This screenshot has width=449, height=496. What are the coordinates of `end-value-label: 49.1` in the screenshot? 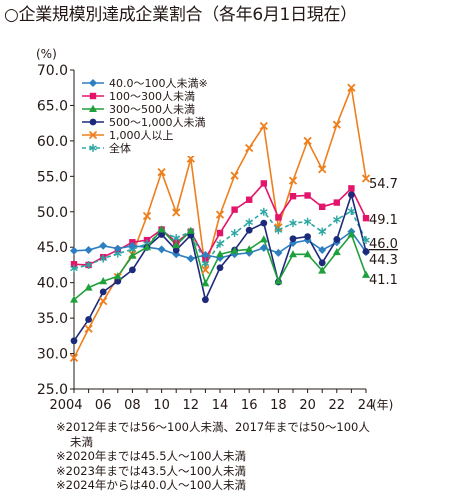 It's located at (383, 220).